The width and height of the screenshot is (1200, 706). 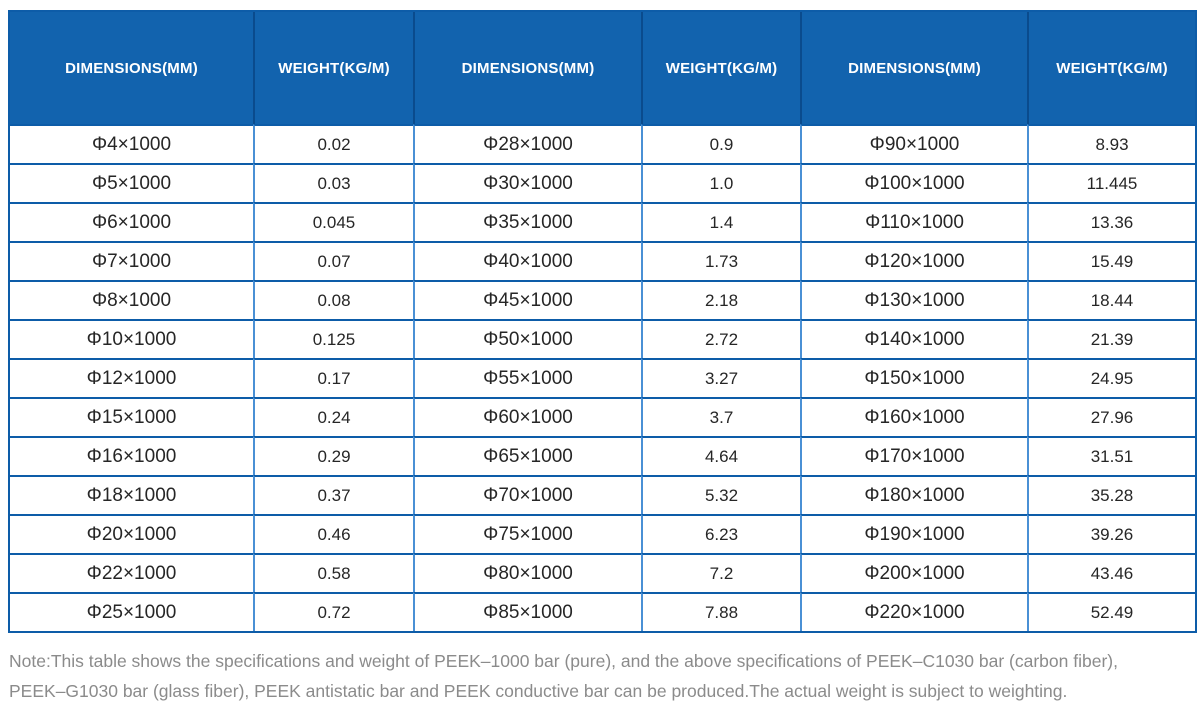 What do you see at coordinates (1111, 572) in the screenshot?
I see `weight-cell: 43.46` at bounding box center [1111, 572].